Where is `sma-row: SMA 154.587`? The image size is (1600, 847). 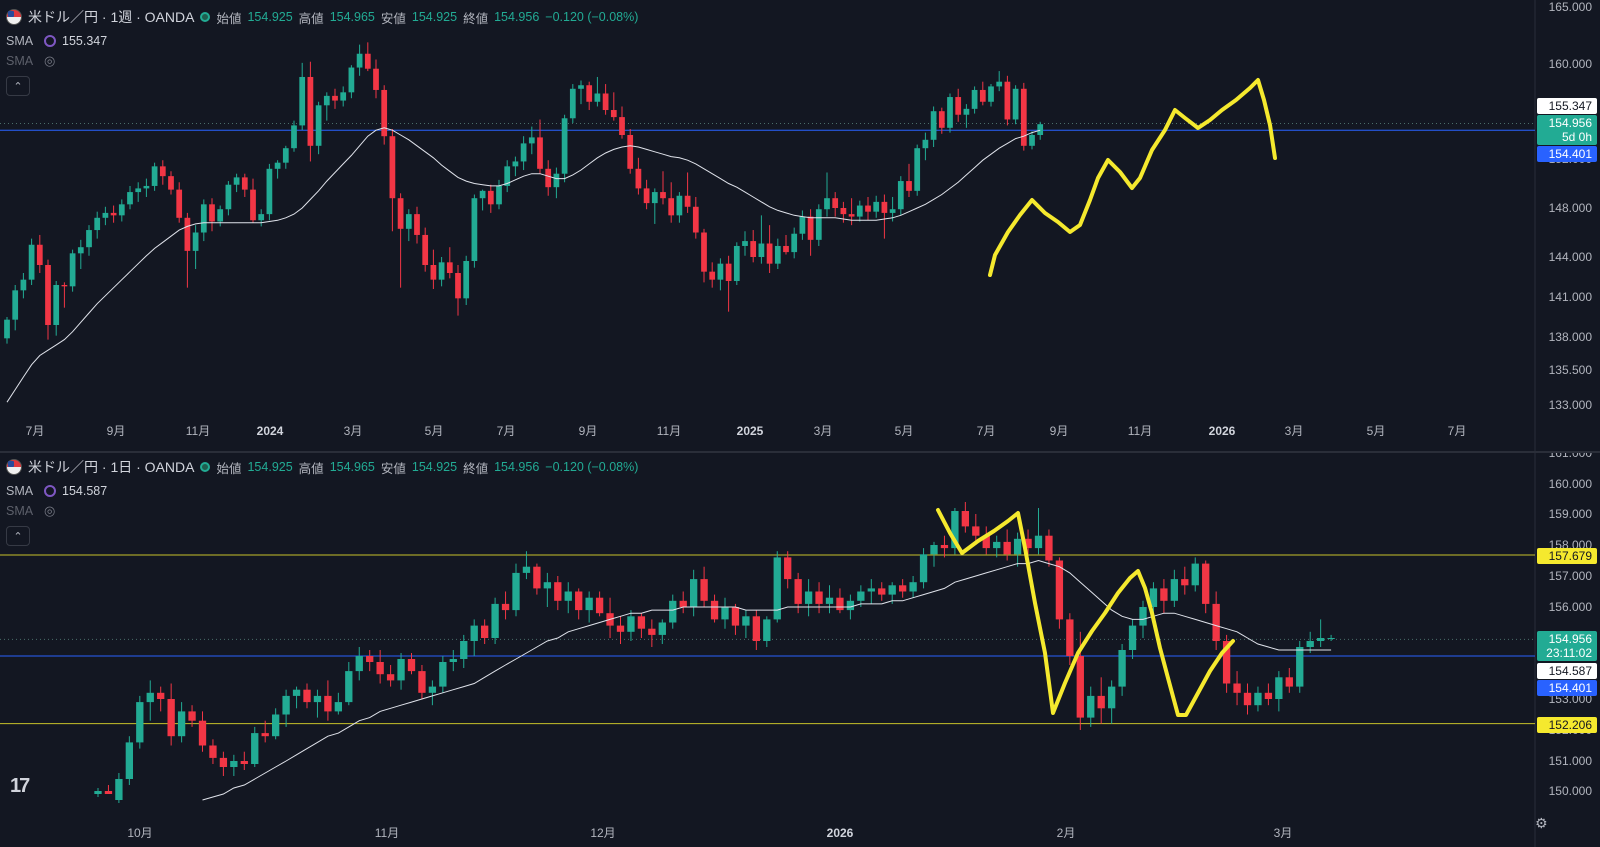
sma-row: SMA 154.587 is located at coordinates (322, 491).